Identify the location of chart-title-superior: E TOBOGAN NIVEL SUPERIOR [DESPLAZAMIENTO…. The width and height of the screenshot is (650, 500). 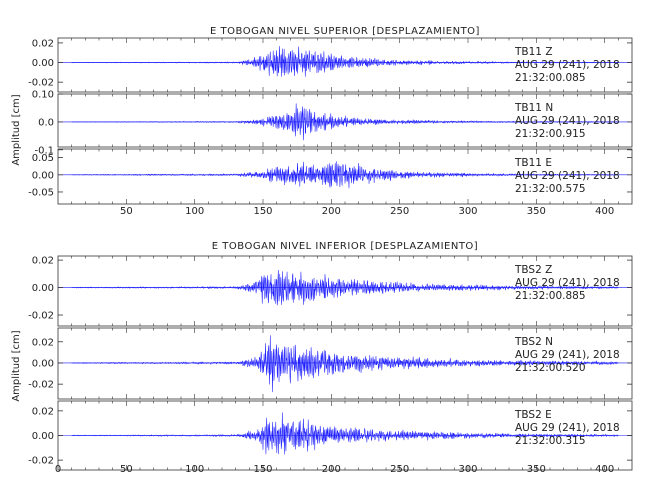
(345, 31).